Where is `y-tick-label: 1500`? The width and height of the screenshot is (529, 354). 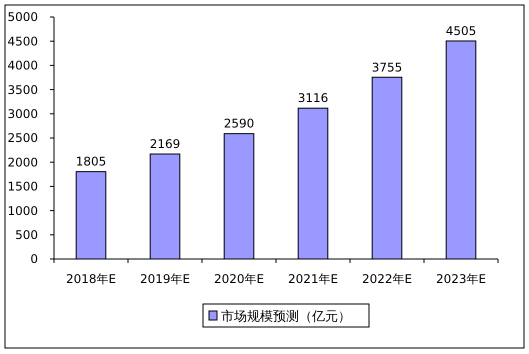 y-tick-label: 1500 is located at coordinates (22, 187).